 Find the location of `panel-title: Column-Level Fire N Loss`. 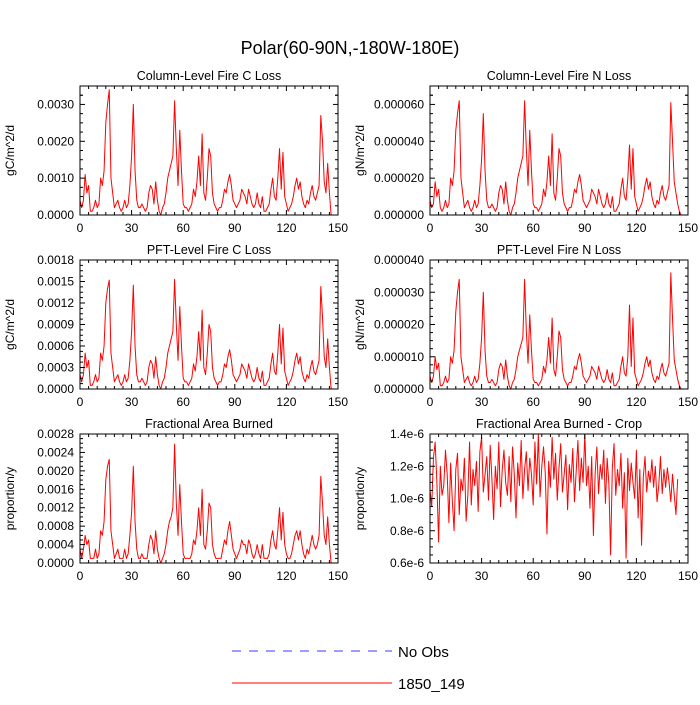

panel-title: Column-Level Fire N Loss is located at coordinates (559, 76).